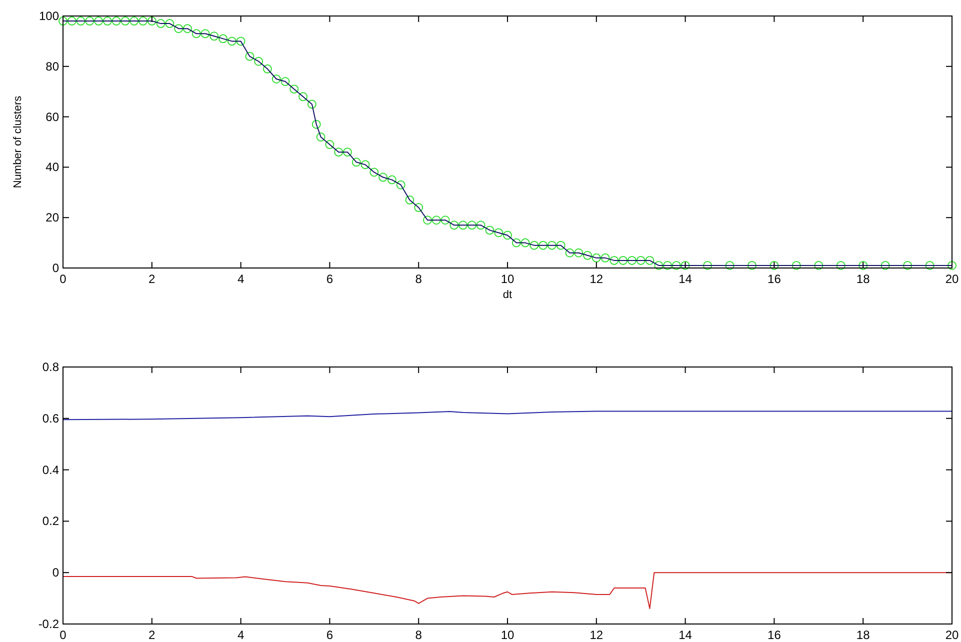  I want to click on y-tick-label: 0.8, so click(51, 367).